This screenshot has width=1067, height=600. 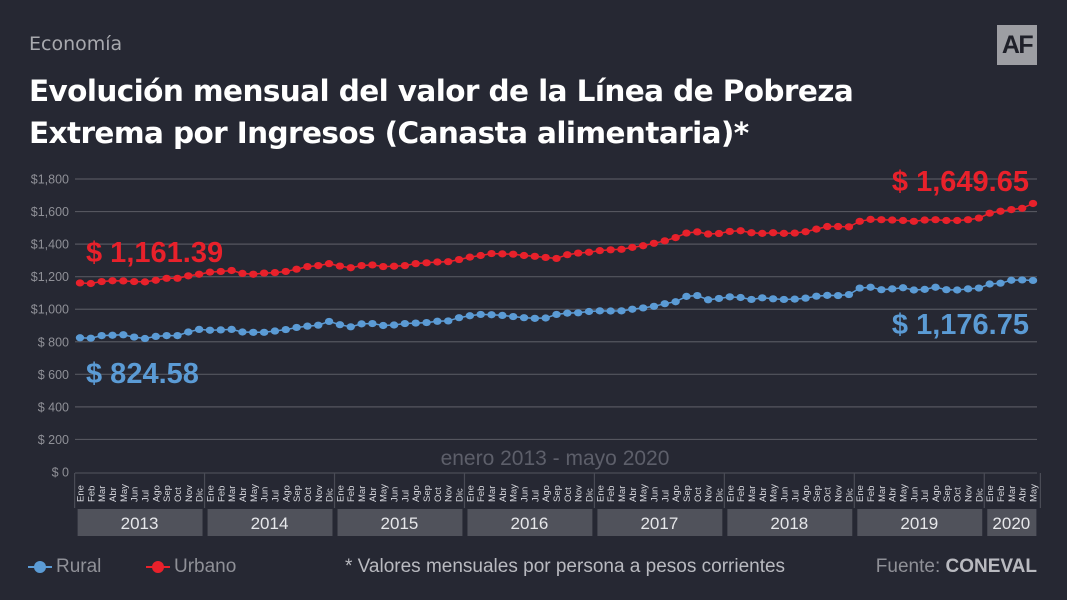 What do you see at coordinates (81, 493) in the screenshot?
I see `month-tick-label: Ene` at bounding box center [81, 493].